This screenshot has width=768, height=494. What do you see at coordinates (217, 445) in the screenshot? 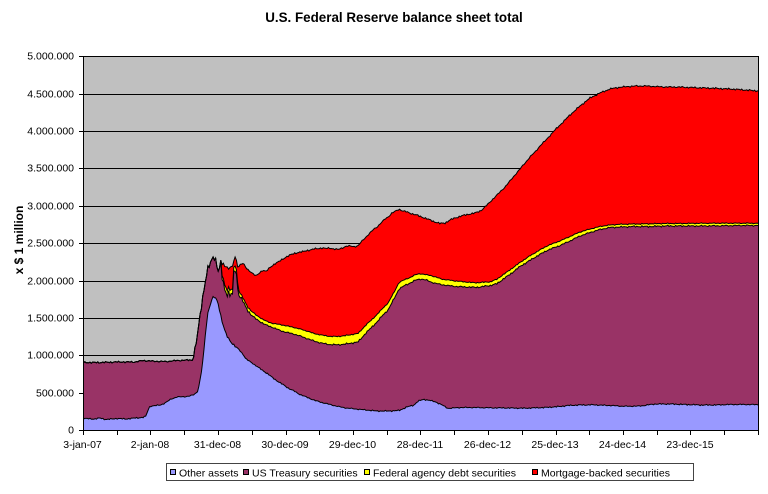
I see `svg-text: 31-dec-08` at bounding box center [217, 445].